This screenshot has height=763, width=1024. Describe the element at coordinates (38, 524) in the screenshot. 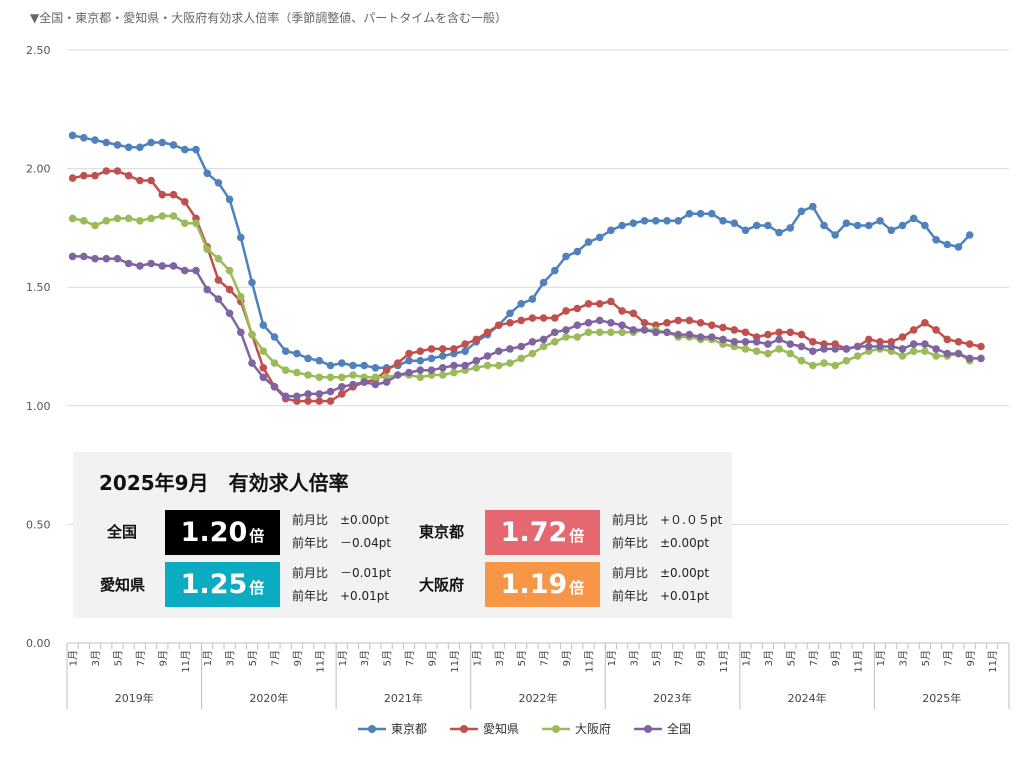

I see `y-tick-label: 0.50` at that location.